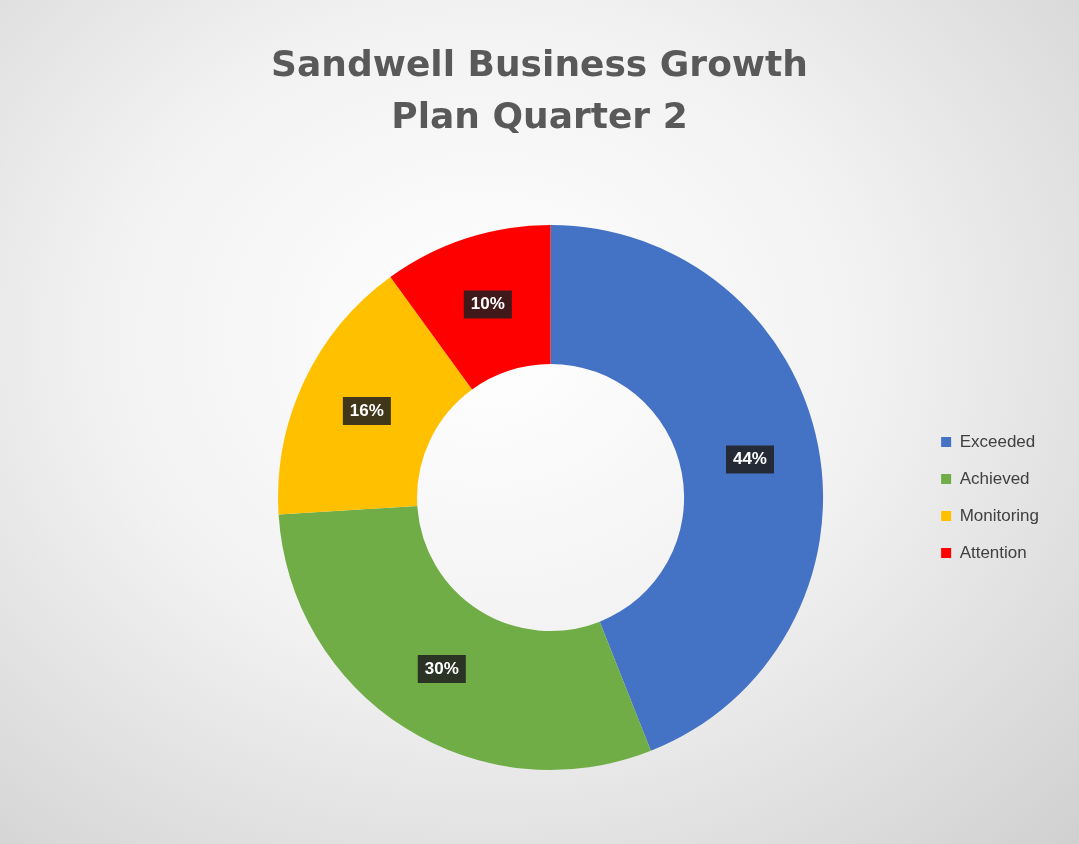  I want to click on chart-title: Sandwell Business Growth Plan Quarter 2, so click(539, 90).